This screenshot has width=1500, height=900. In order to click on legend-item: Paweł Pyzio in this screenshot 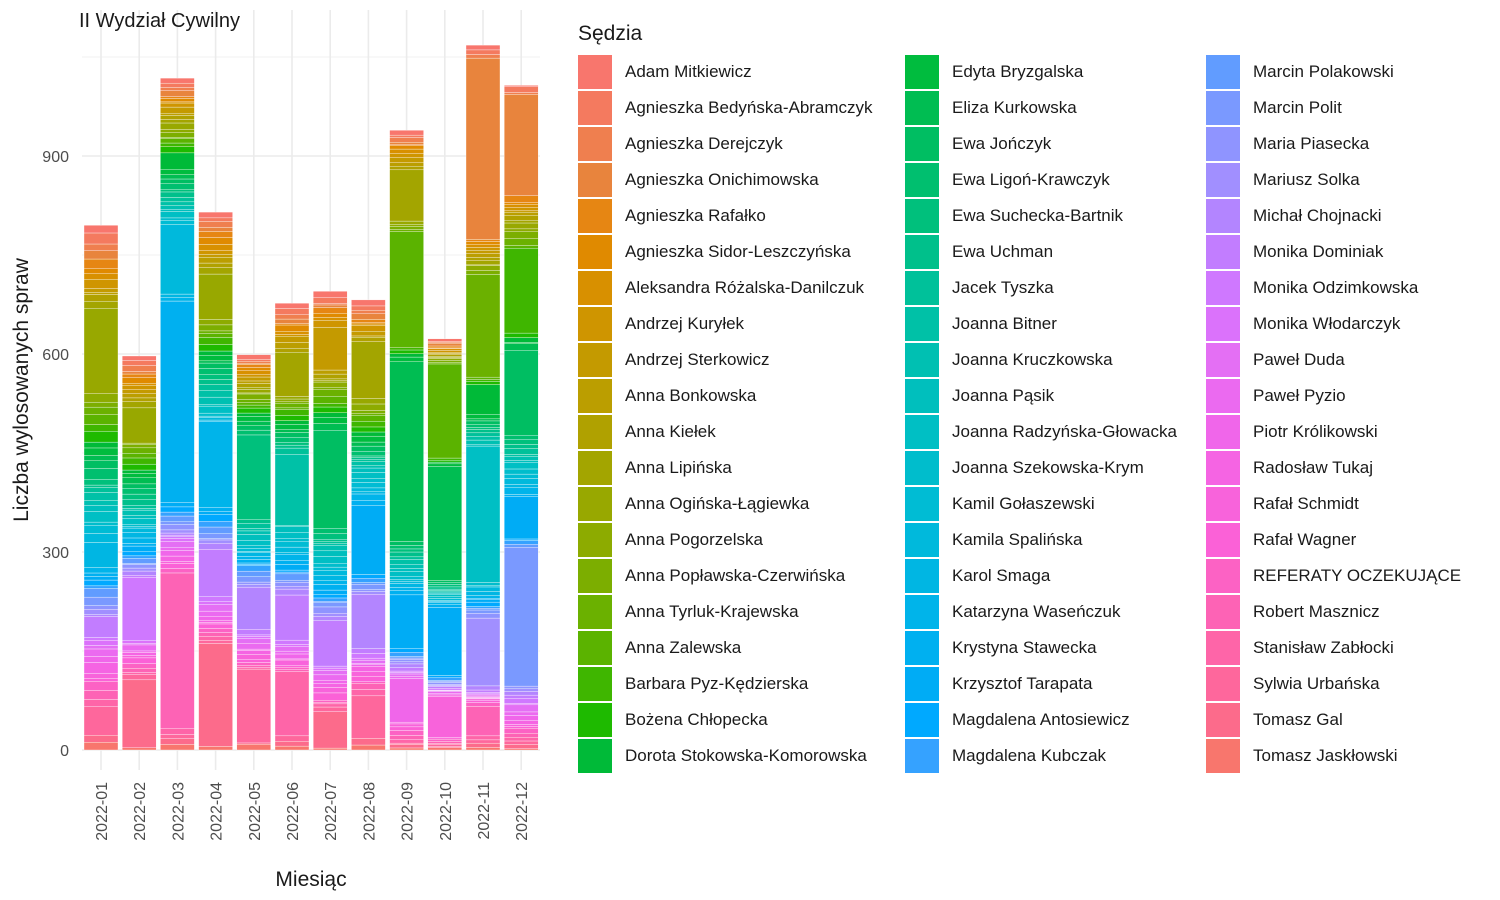, I will do `click(1276, 396)`.